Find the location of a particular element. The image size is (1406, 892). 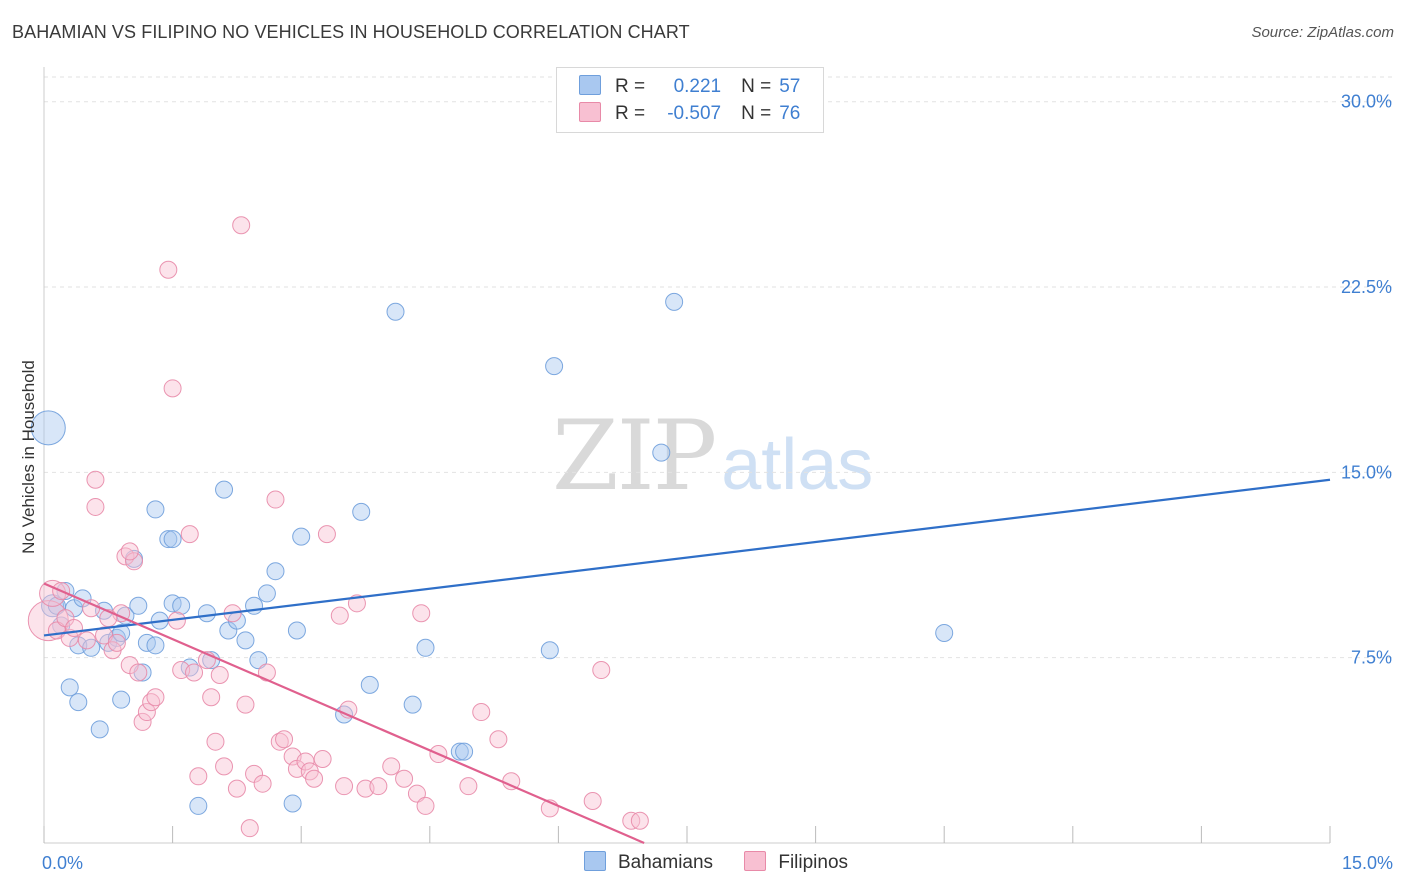

correlation-legend: R = 0.221 N = 57 R = -0.507 N = 76 is located at coordinates (690, 100).